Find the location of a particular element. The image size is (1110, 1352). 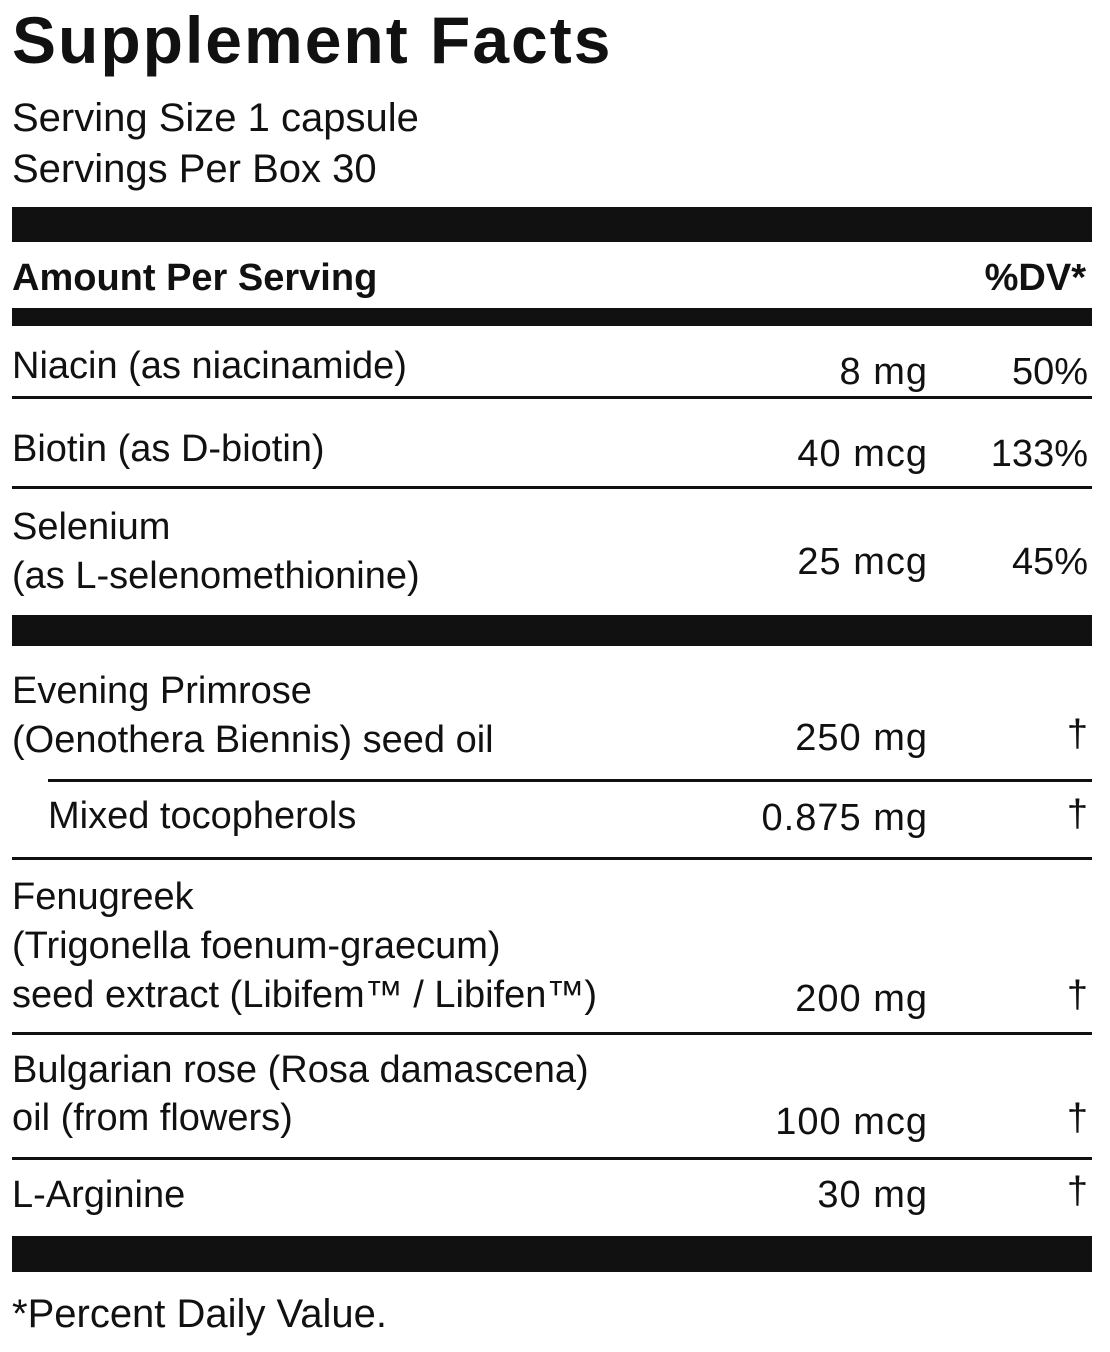

row-name: (as L-selenomethionine) is located at coordinates (216, 576).